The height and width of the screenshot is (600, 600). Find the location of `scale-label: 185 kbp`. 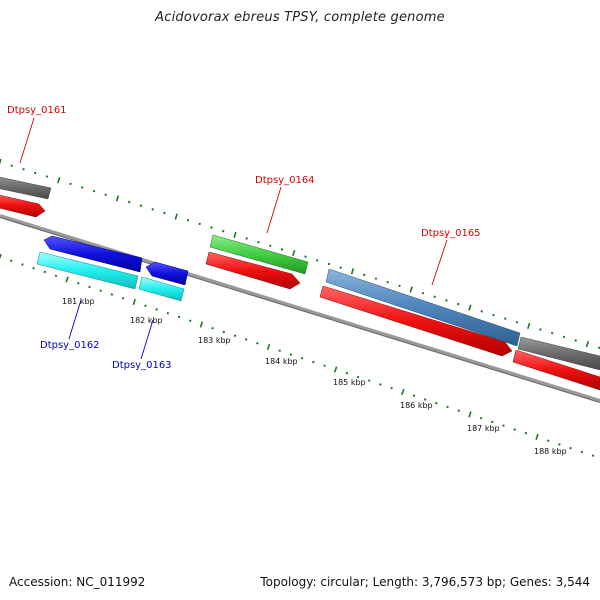

scale-label: 185 kbp is located at coordinates (349, 382).